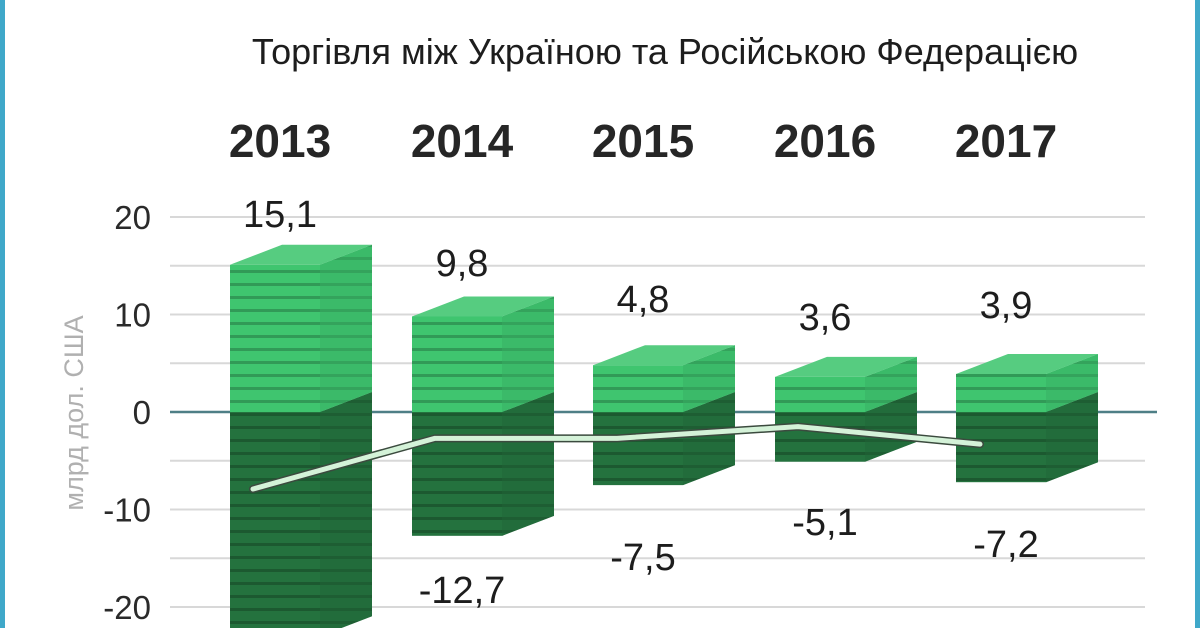 This screenshot has height=628, width=1200. What do you see at coordinates (1006, 306) in the screenshot?
I see `value-label-top: 3,9` at bounding box center [1006, 306].